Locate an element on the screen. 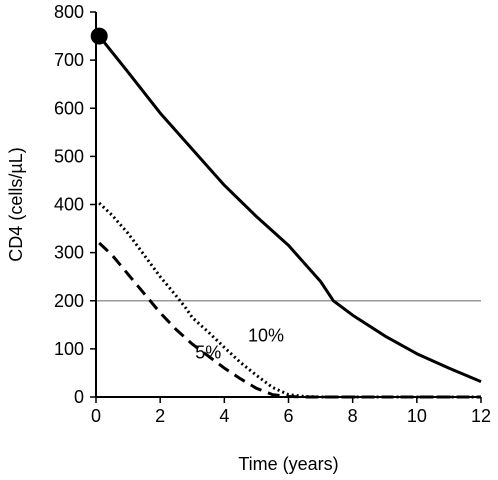  y-tick-label: 500 is located at coordinates (69, 156).